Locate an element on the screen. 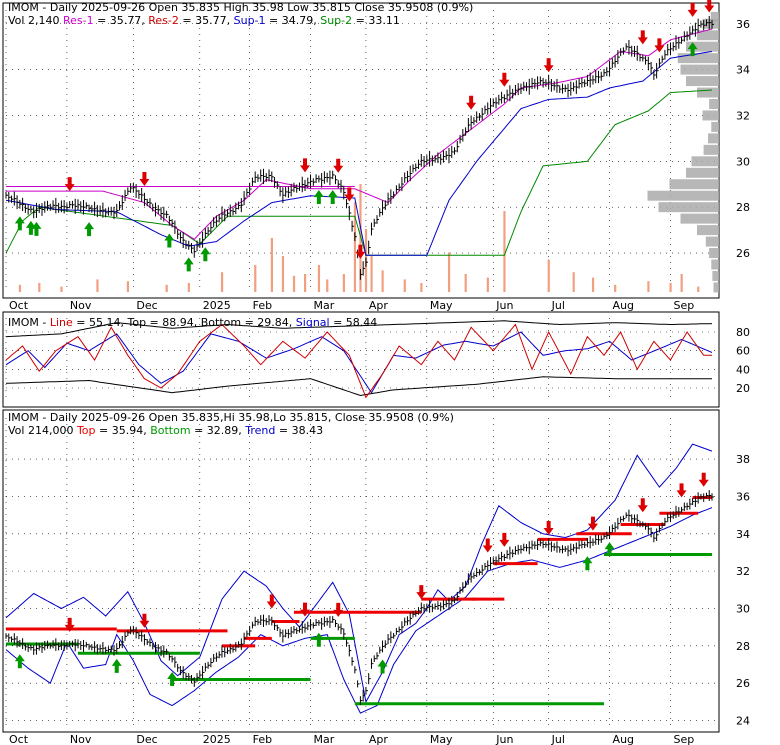 The height and width of the screenshot is (745, 780). price-y-tick-3: 32 is located at coordinates (743, 115).